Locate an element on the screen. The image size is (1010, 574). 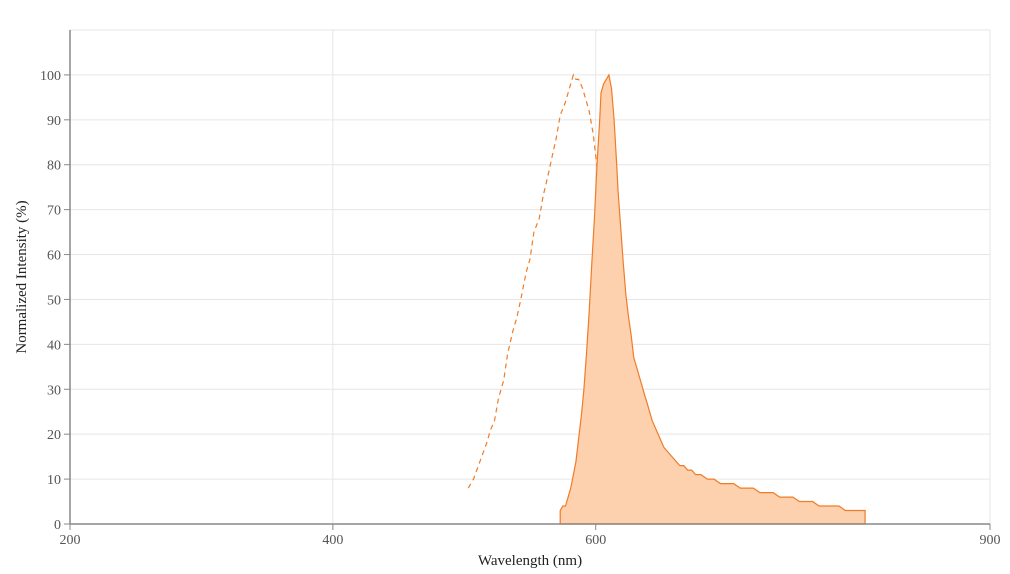
y-tick-label: 60 is located at coordinates (54, 256).